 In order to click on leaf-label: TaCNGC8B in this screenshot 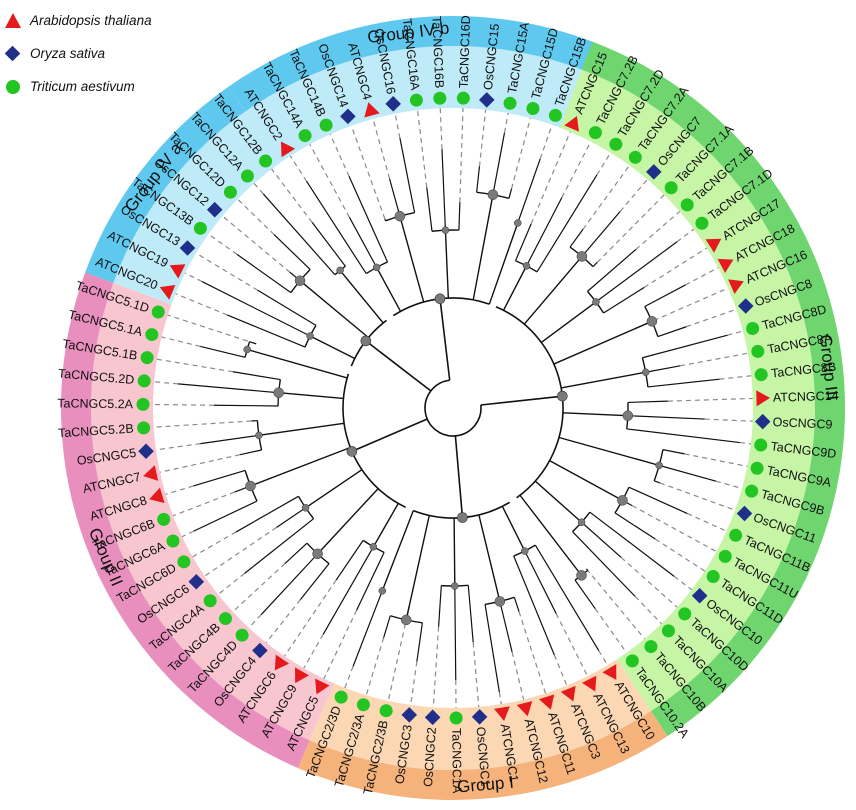, I will do `click(803, 370)`.